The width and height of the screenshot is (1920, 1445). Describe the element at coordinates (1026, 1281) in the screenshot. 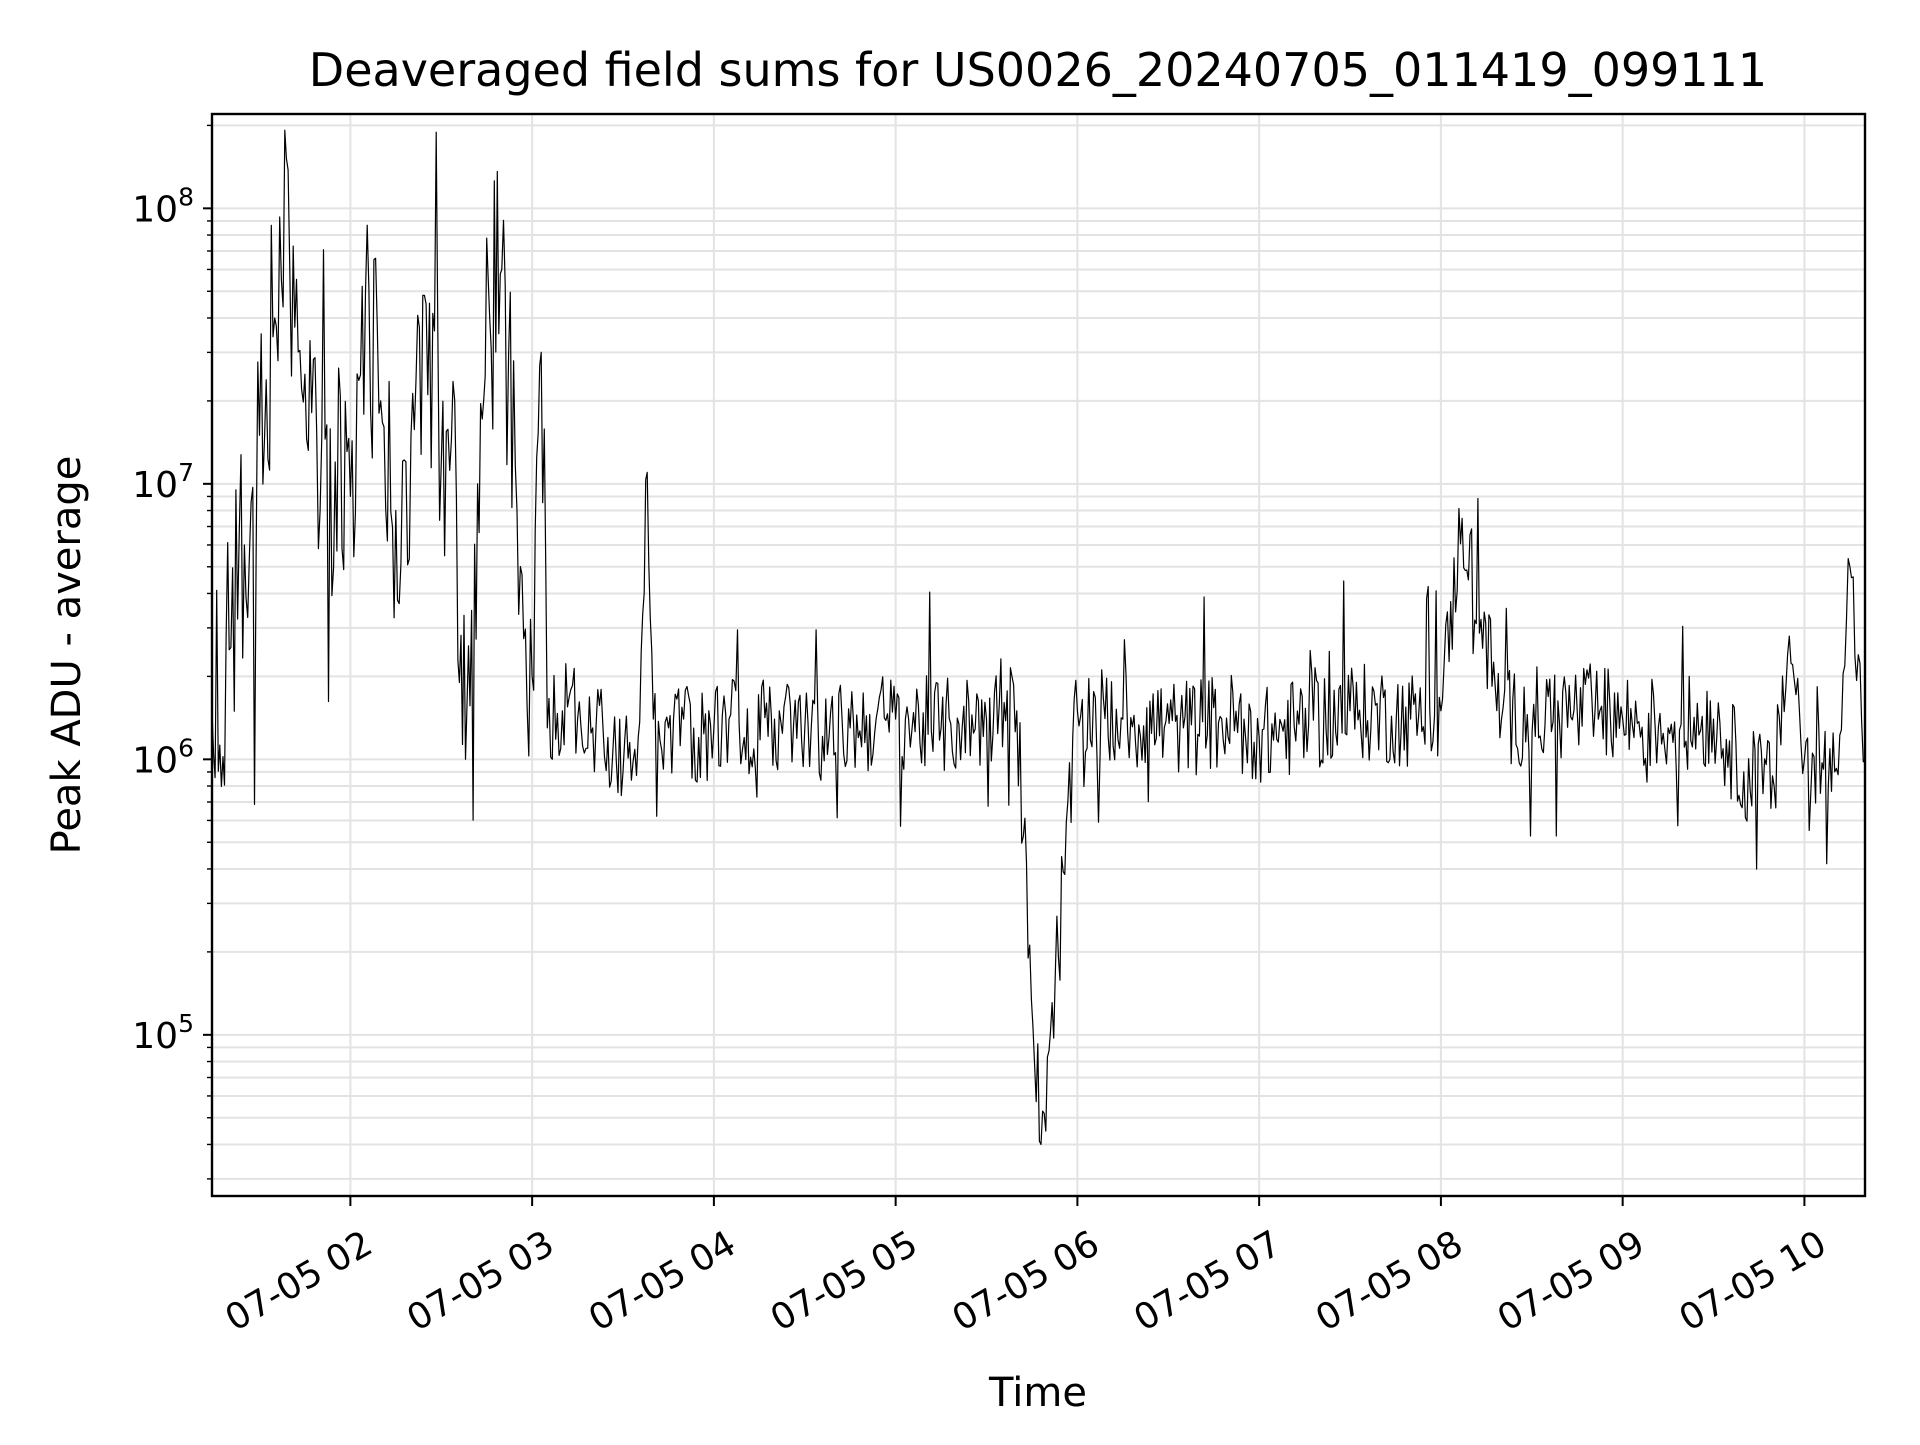

I see `x-tick-label: 07-05 06` at that location.